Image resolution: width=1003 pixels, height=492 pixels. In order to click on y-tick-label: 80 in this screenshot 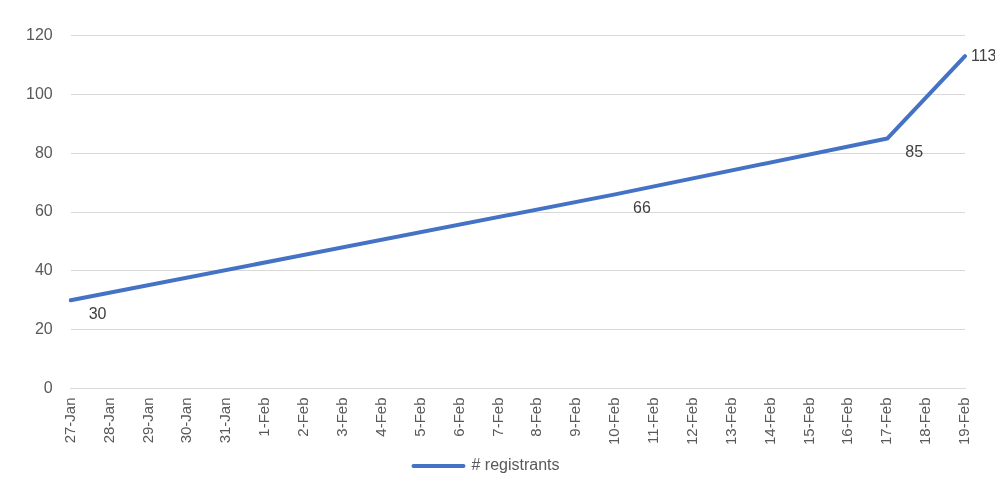, I will do `click(43, 152)`.